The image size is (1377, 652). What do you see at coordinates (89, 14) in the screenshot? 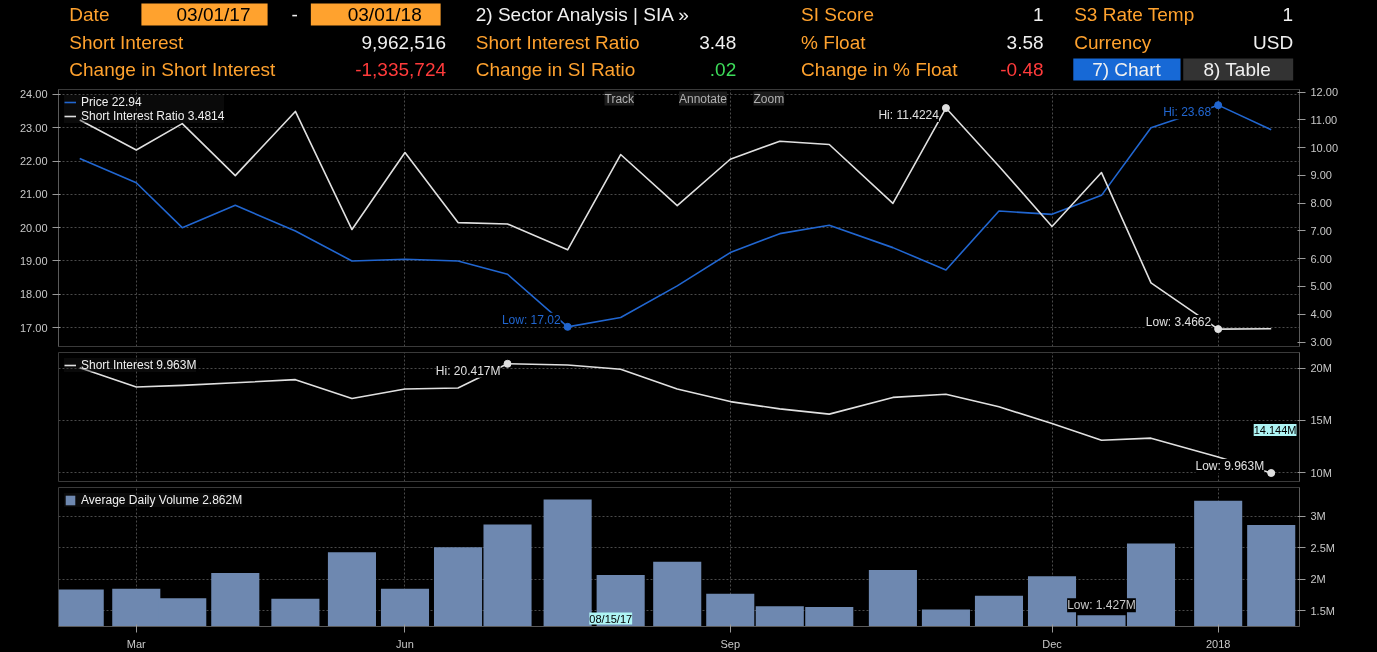
I see `text: Date` at bounding box center [89, 14].